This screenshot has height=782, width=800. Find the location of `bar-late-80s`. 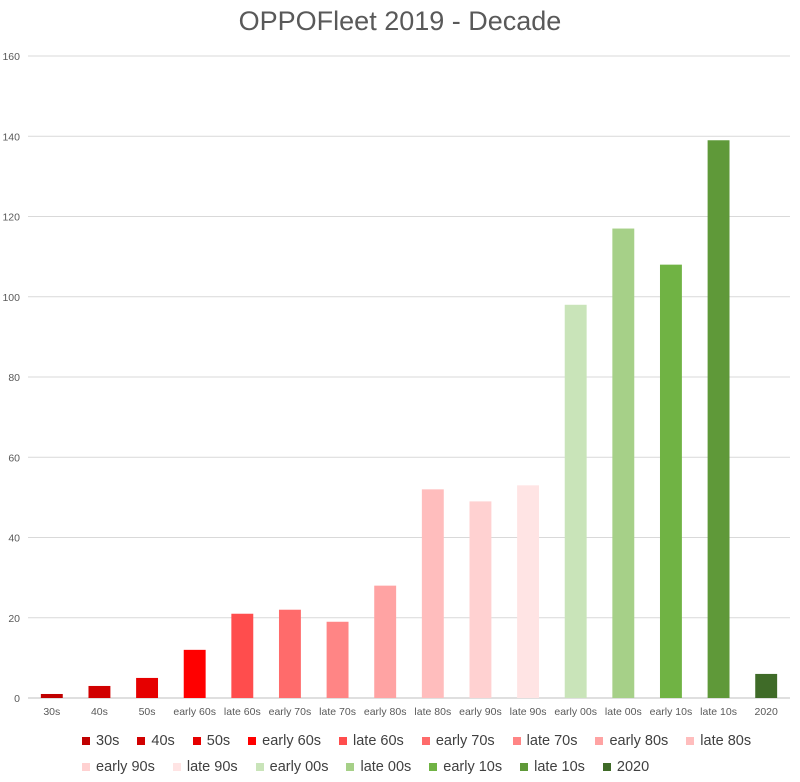

bar-late-80s is located at coordinates (432, 593).